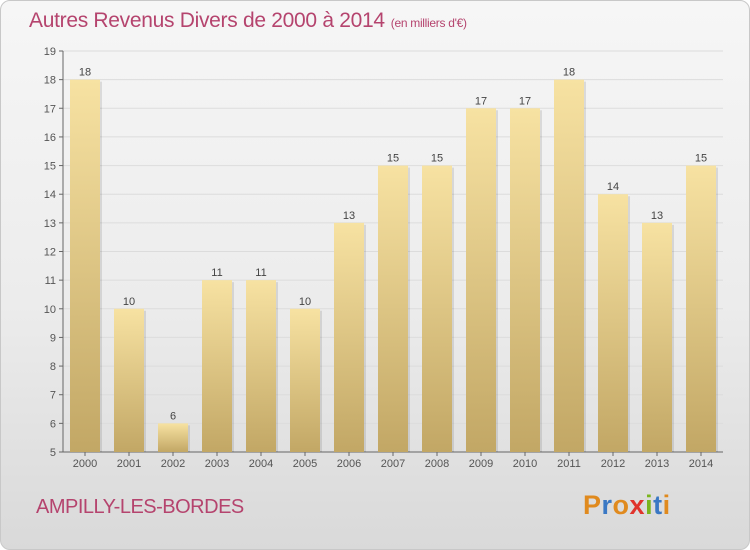 This screenshot has height=550, width=750. What do you see at coordinates (53, 453) in the screenshot?
I see `y-tick-label: 5` at bounding box center [53, 453].